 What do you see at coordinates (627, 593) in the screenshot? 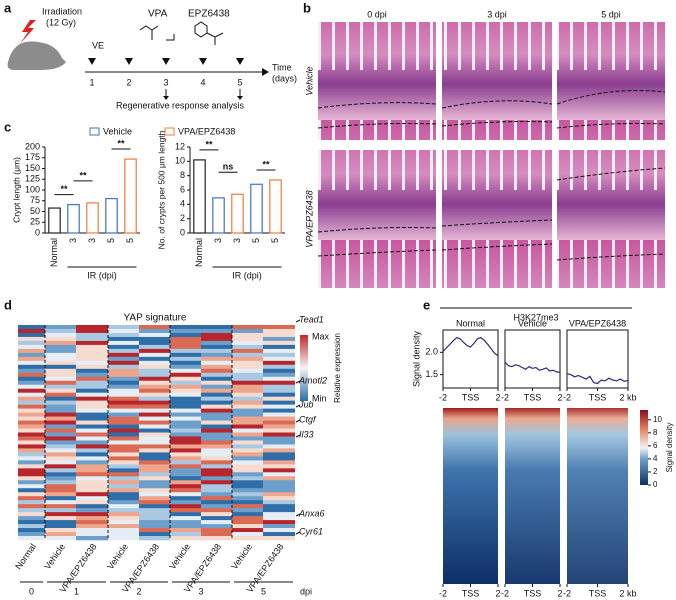
I see `x-tick-label: 2 kb` at bounding box center [627, 593].